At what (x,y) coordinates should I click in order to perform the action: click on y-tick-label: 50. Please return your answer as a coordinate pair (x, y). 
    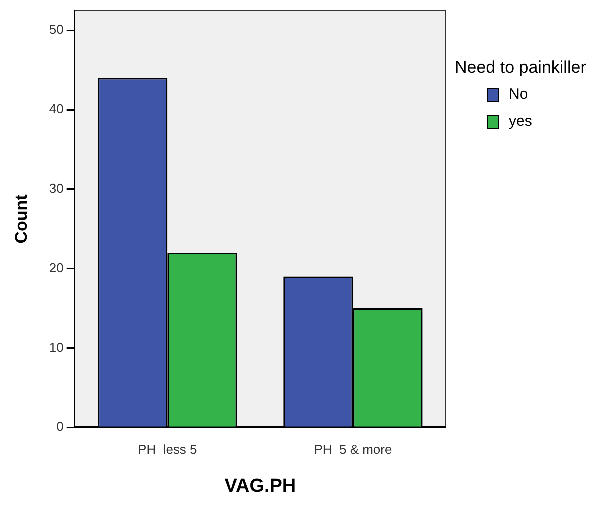
    Looking at the image, I should click on (56, 30).